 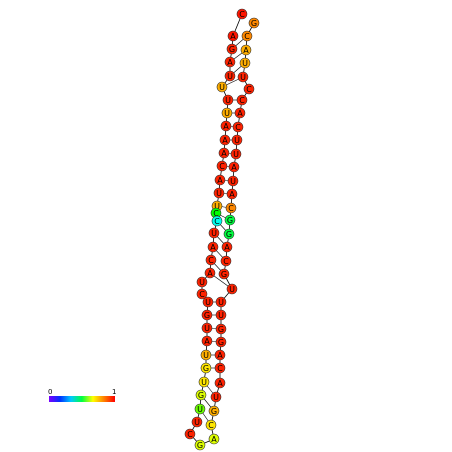 What do you see at coordinates (114, 392) in the screenshot?
I see `colorbar-max-label: 1` at bounding box center [114, 392].